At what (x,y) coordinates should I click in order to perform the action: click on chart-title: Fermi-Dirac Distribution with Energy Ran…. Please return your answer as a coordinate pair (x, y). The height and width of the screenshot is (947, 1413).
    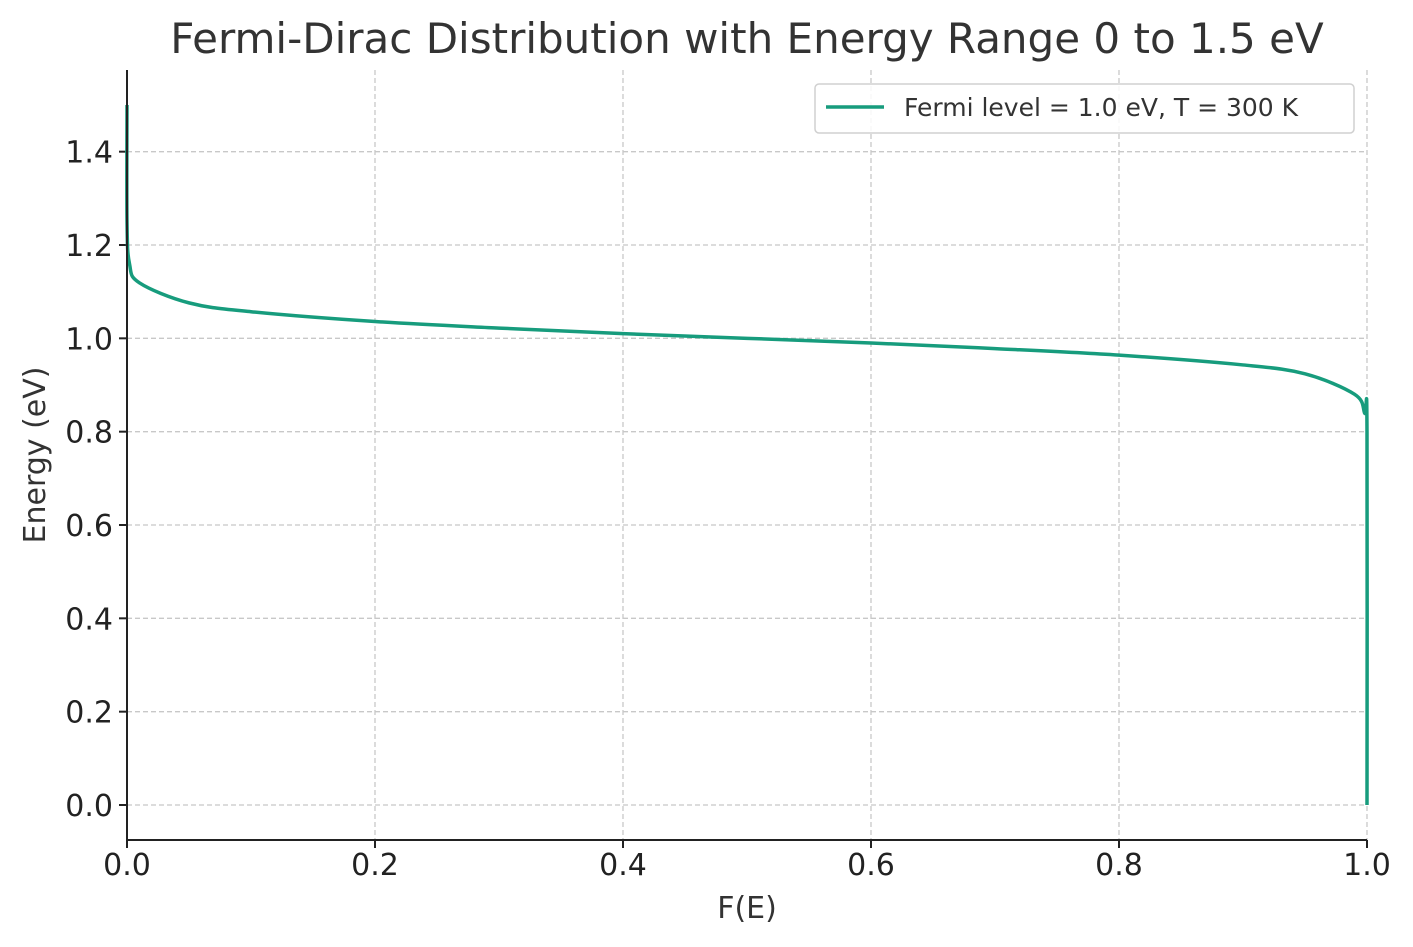
    Looking at the image, I should click on (747, 38).